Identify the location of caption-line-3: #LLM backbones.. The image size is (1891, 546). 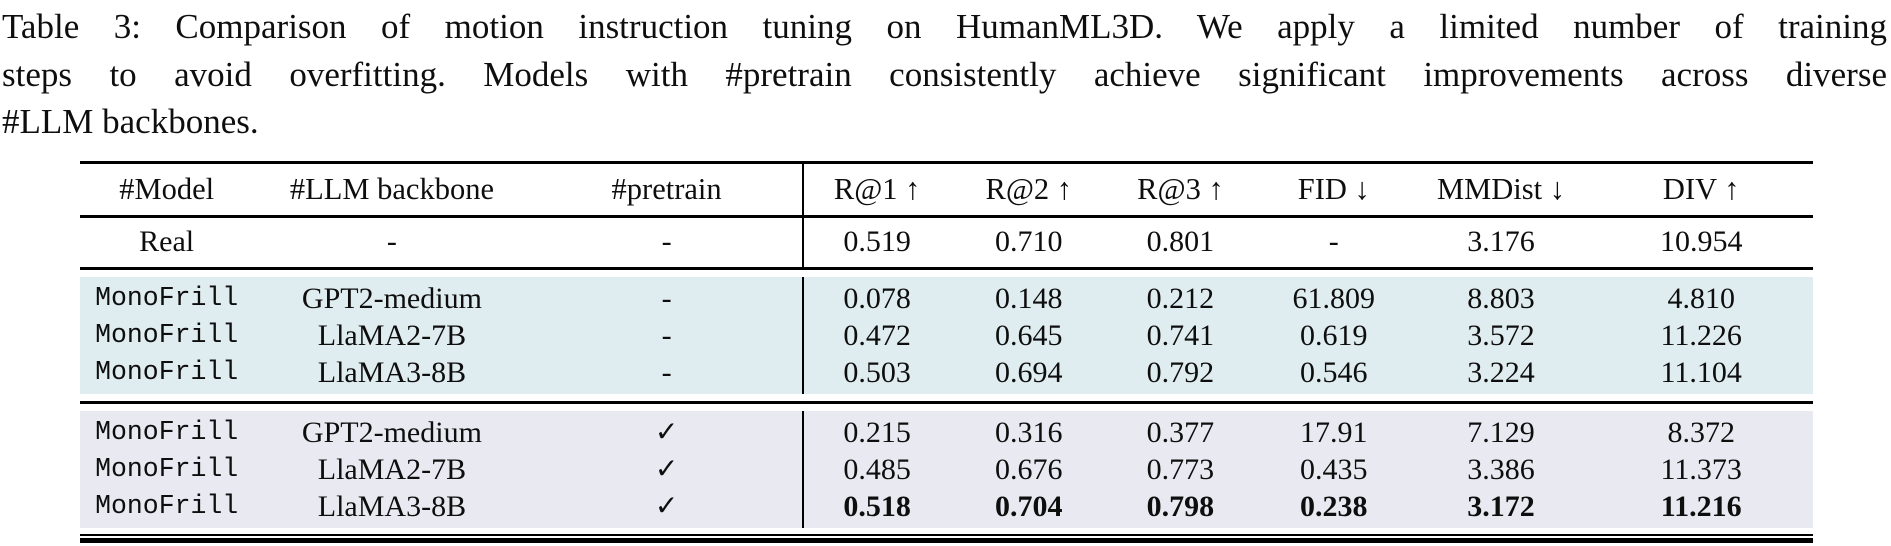
(130, 121).